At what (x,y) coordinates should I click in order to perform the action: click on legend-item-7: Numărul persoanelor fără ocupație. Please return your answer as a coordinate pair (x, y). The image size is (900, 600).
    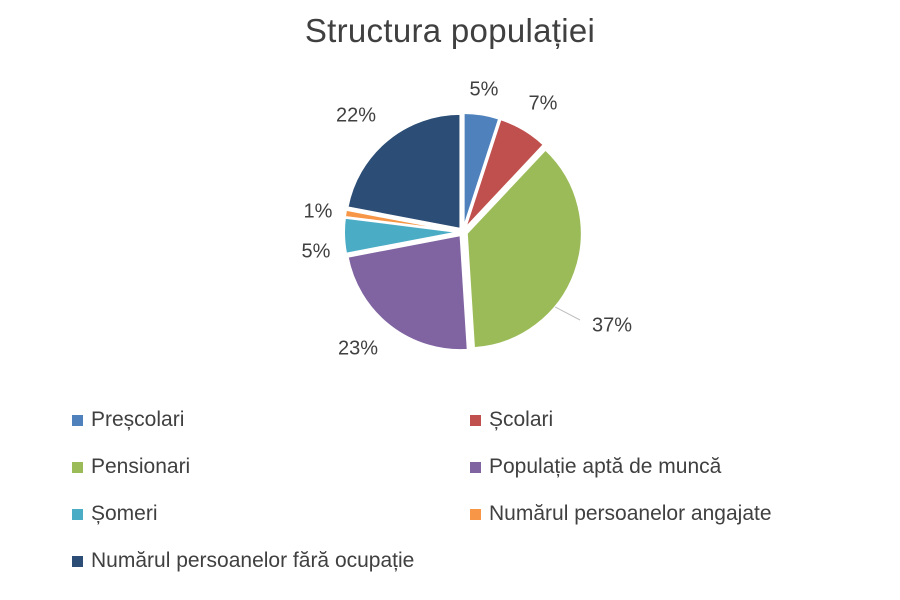
    Looking at the image, I should click on (243, 561).